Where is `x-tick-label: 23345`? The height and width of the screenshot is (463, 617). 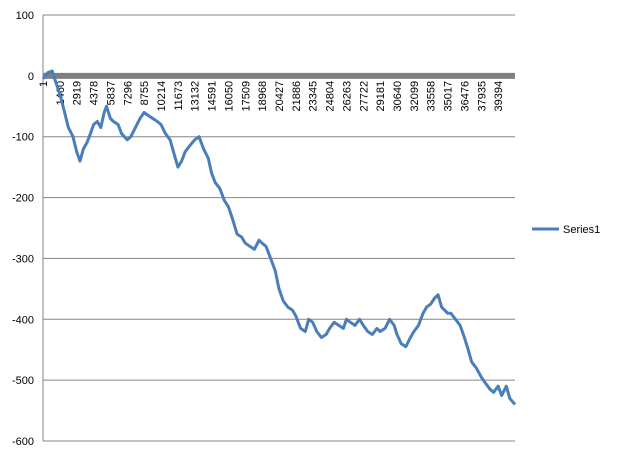 x-tick-label: 23345 is located at coordinates (314, 96).